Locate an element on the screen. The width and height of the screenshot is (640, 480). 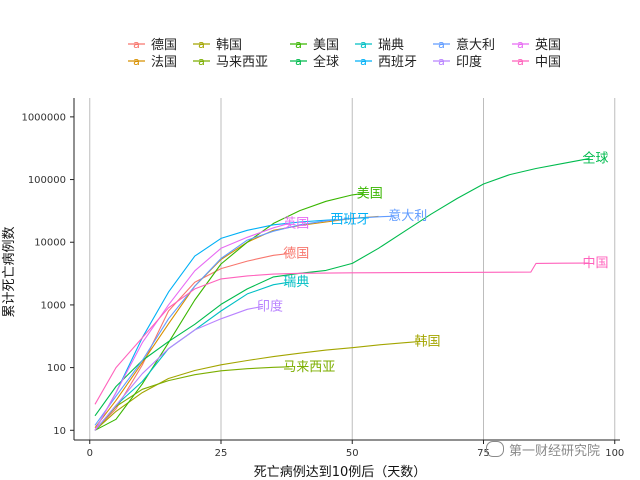
end-label-5: 全球 is located at coordinates (596, 159).